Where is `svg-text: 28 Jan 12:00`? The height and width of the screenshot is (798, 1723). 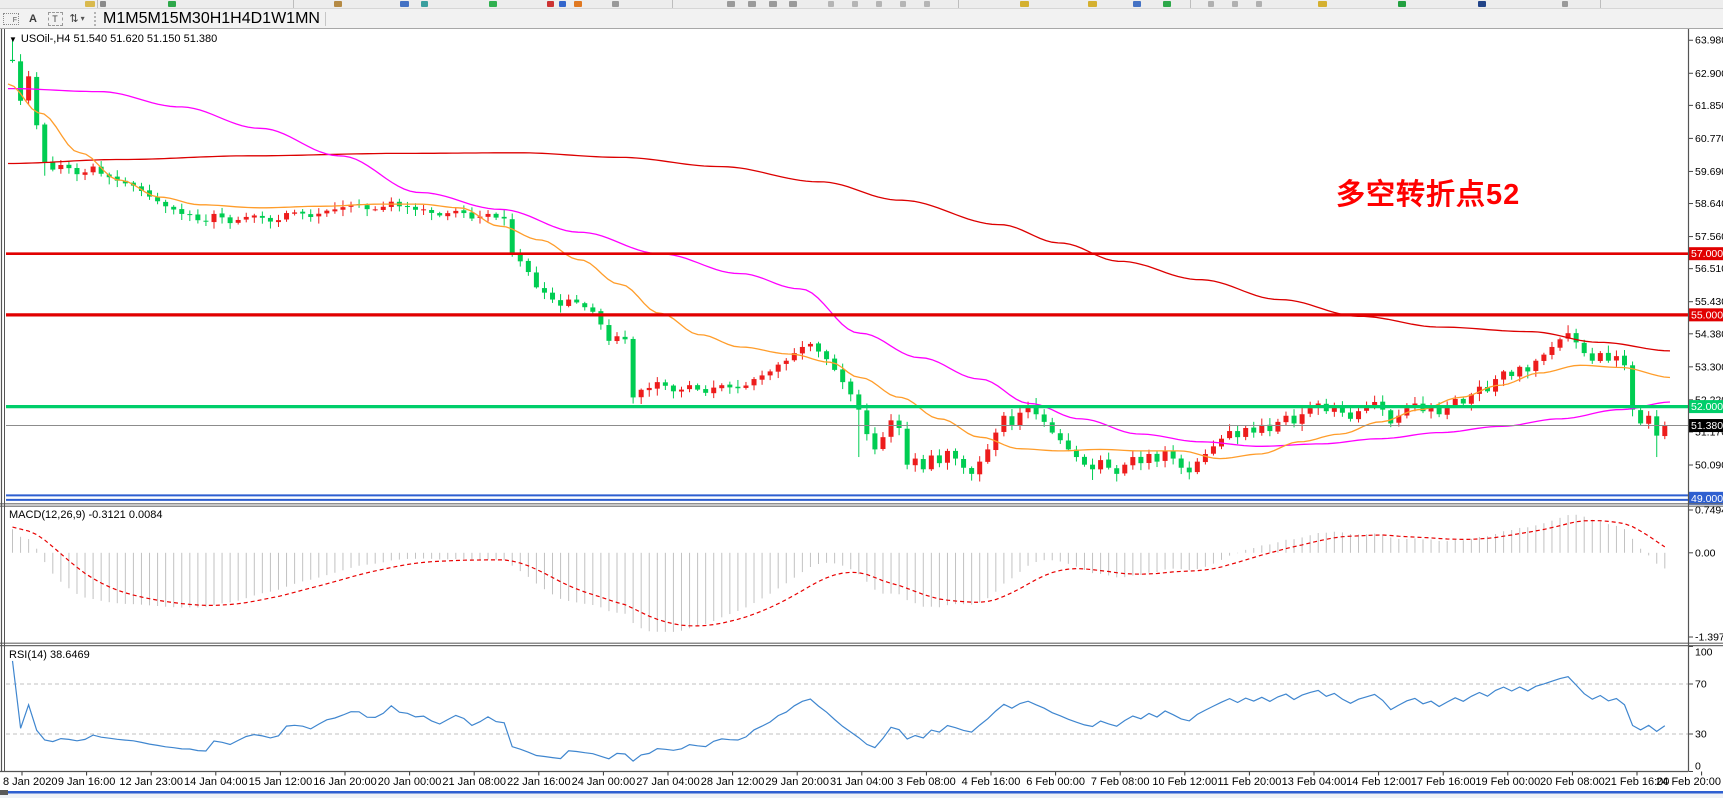 svg-text: 28 Jan 12:00 is located at coordinates (733, 782).